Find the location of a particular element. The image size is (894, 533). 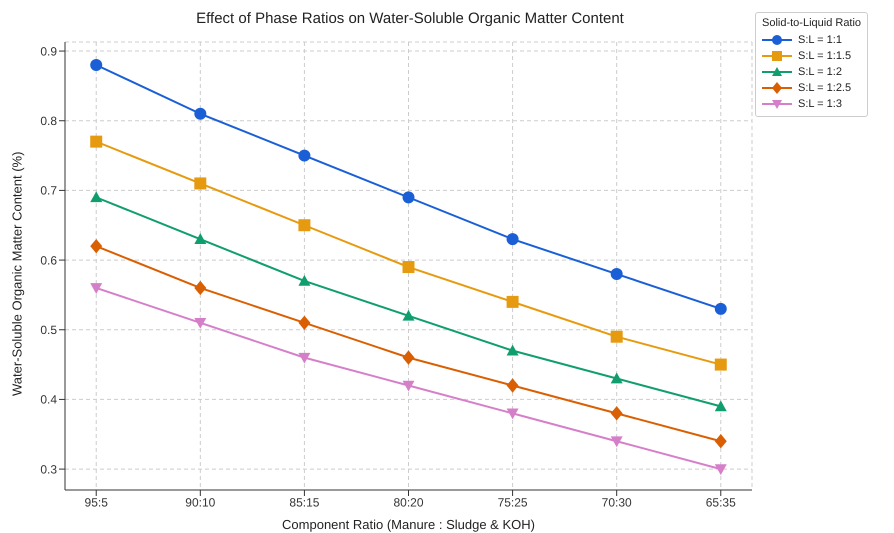

legend-label: S:L = 1:1.5 is located at coordinates (825, 56).